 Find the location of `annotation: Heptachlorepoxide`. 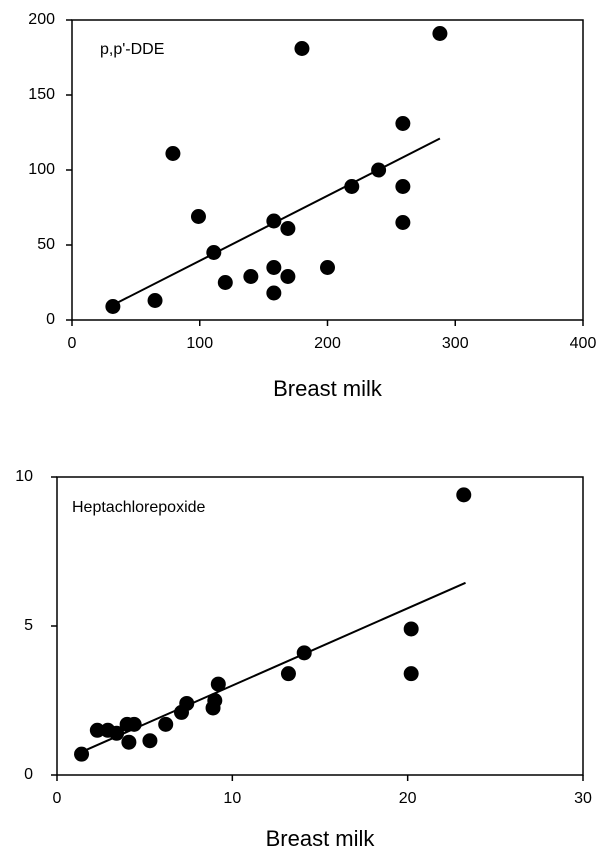

annotation: Heptachlorepoxide is located at coordinates (139, 507).